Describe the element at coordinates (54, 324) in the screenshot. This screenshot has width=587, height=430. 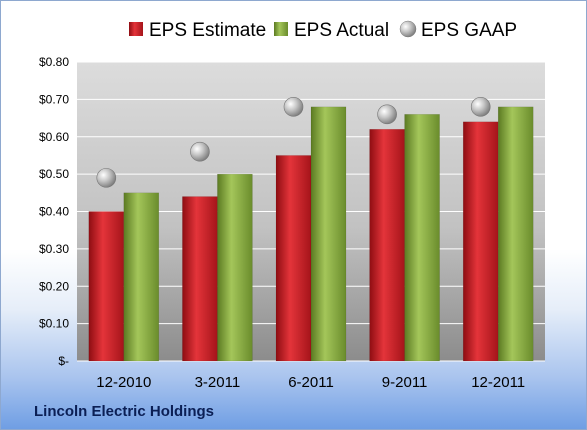
I see `y-tick-label: $0.10` at that location.